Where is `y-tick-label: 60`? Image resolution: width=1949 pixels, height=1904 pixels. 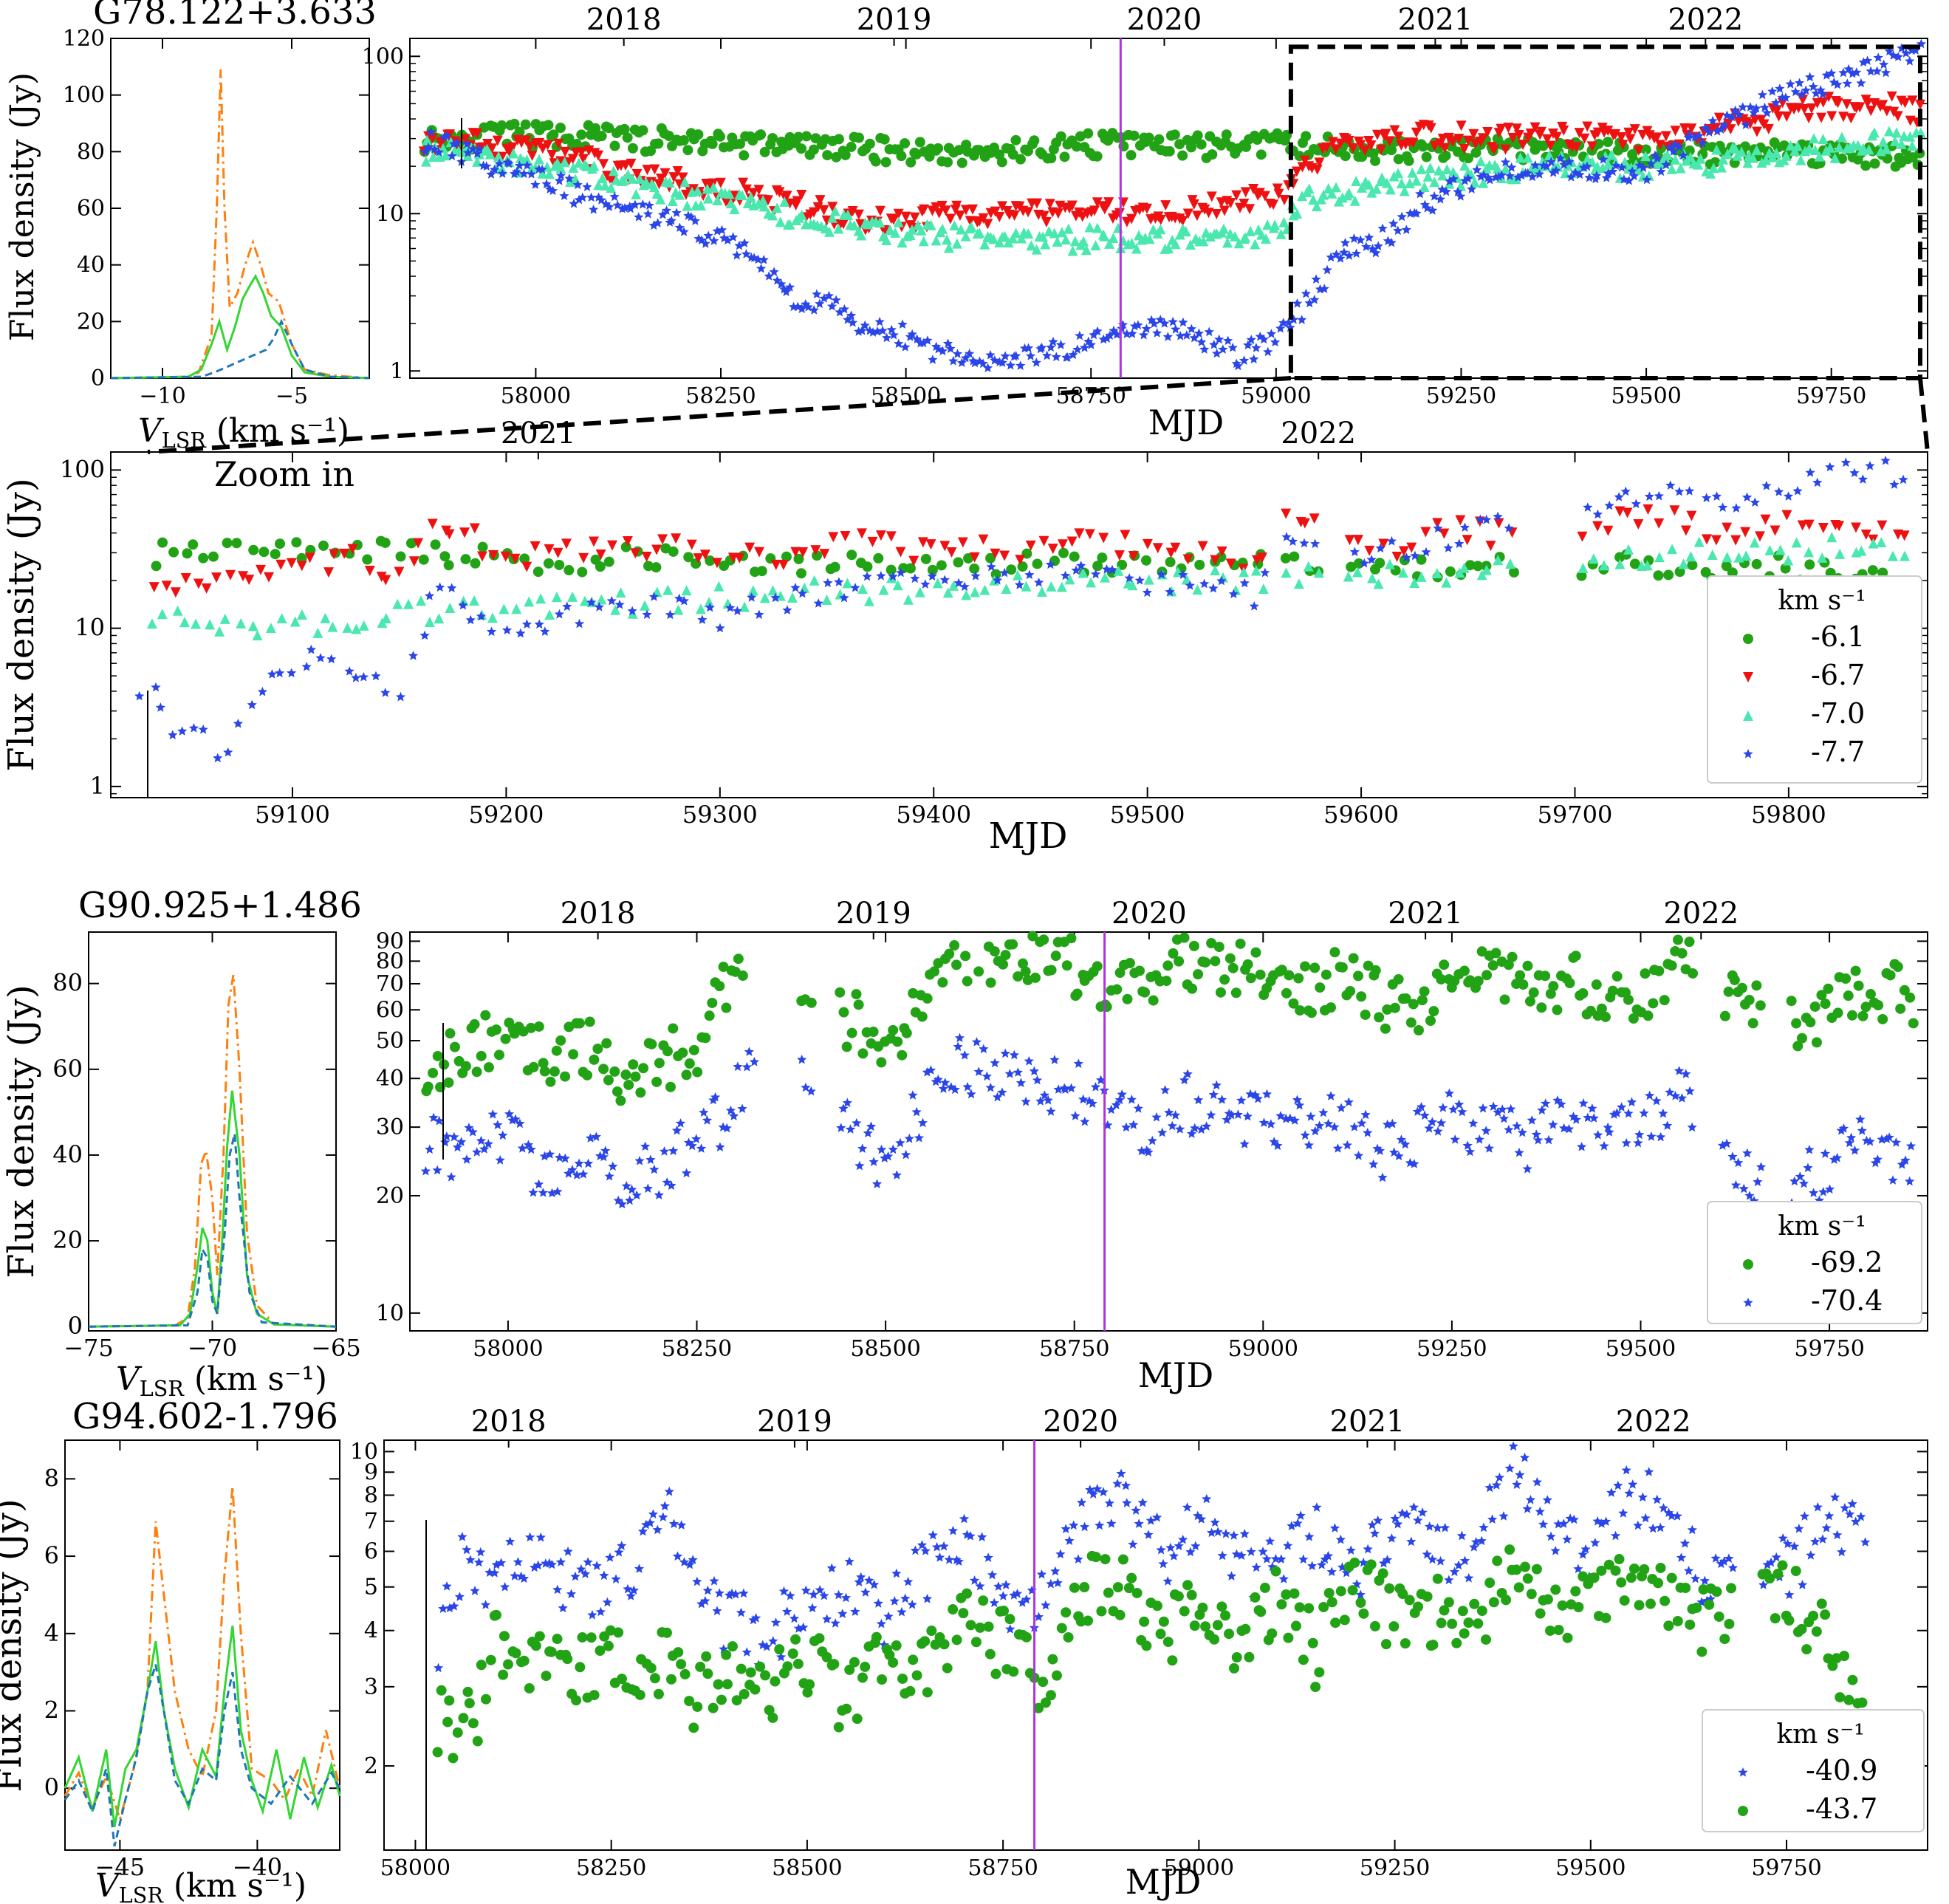
y-tick-label: 60 is located at coordinates (91, 209).